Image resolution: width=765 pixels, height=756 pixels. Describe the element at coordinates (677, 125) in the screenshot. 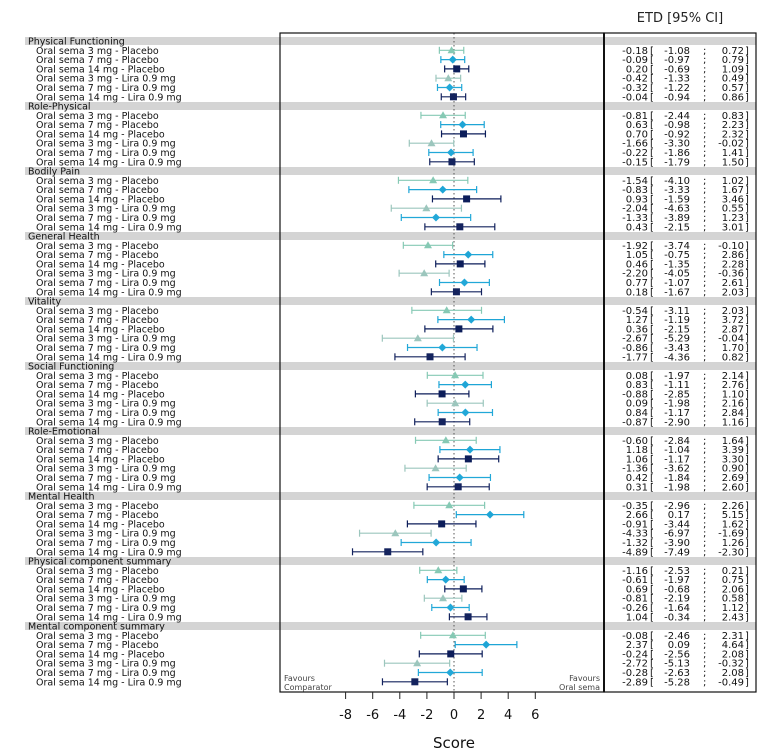

I see `ci-lower-value: -0.98` at that location.